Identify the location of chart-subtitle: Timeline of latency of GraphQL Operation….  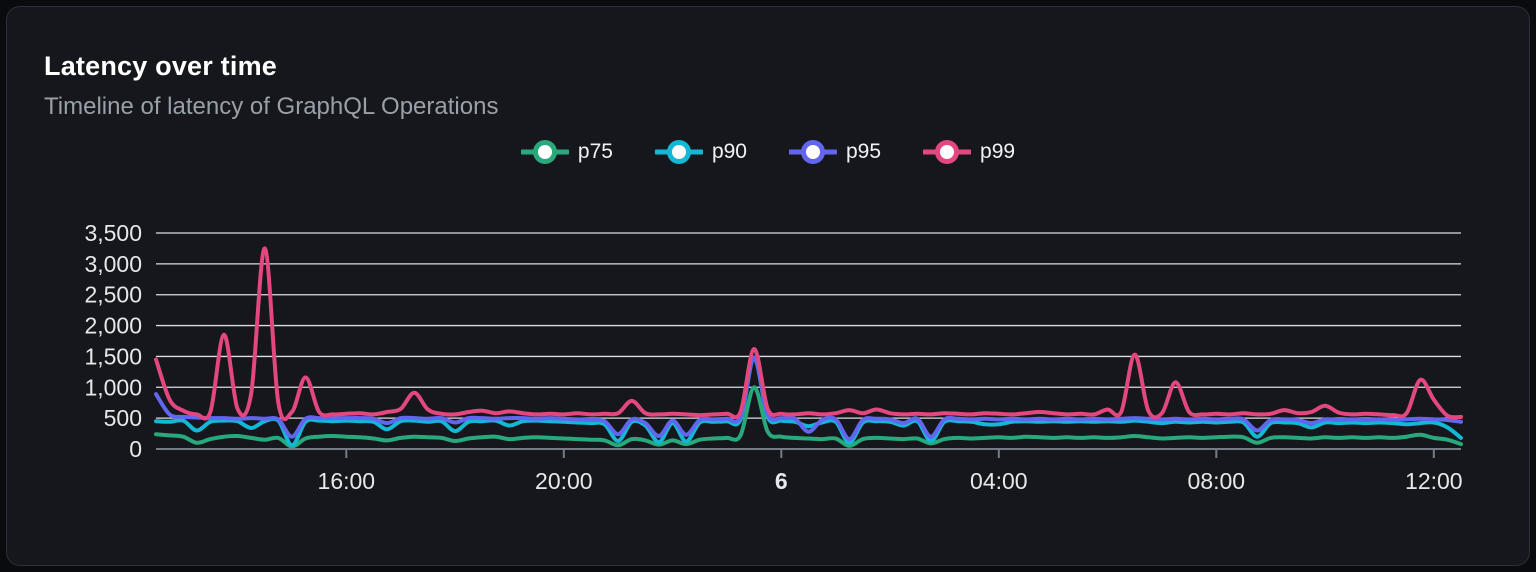
(271, 106).